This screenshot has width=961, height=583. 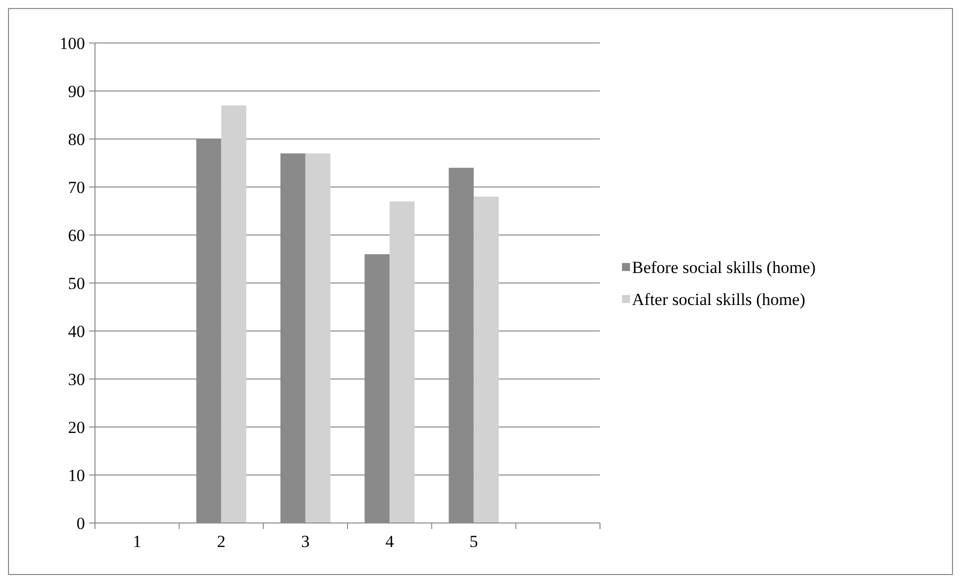 I want to click on y-tick-label: 80, so click(x=76, y=139).